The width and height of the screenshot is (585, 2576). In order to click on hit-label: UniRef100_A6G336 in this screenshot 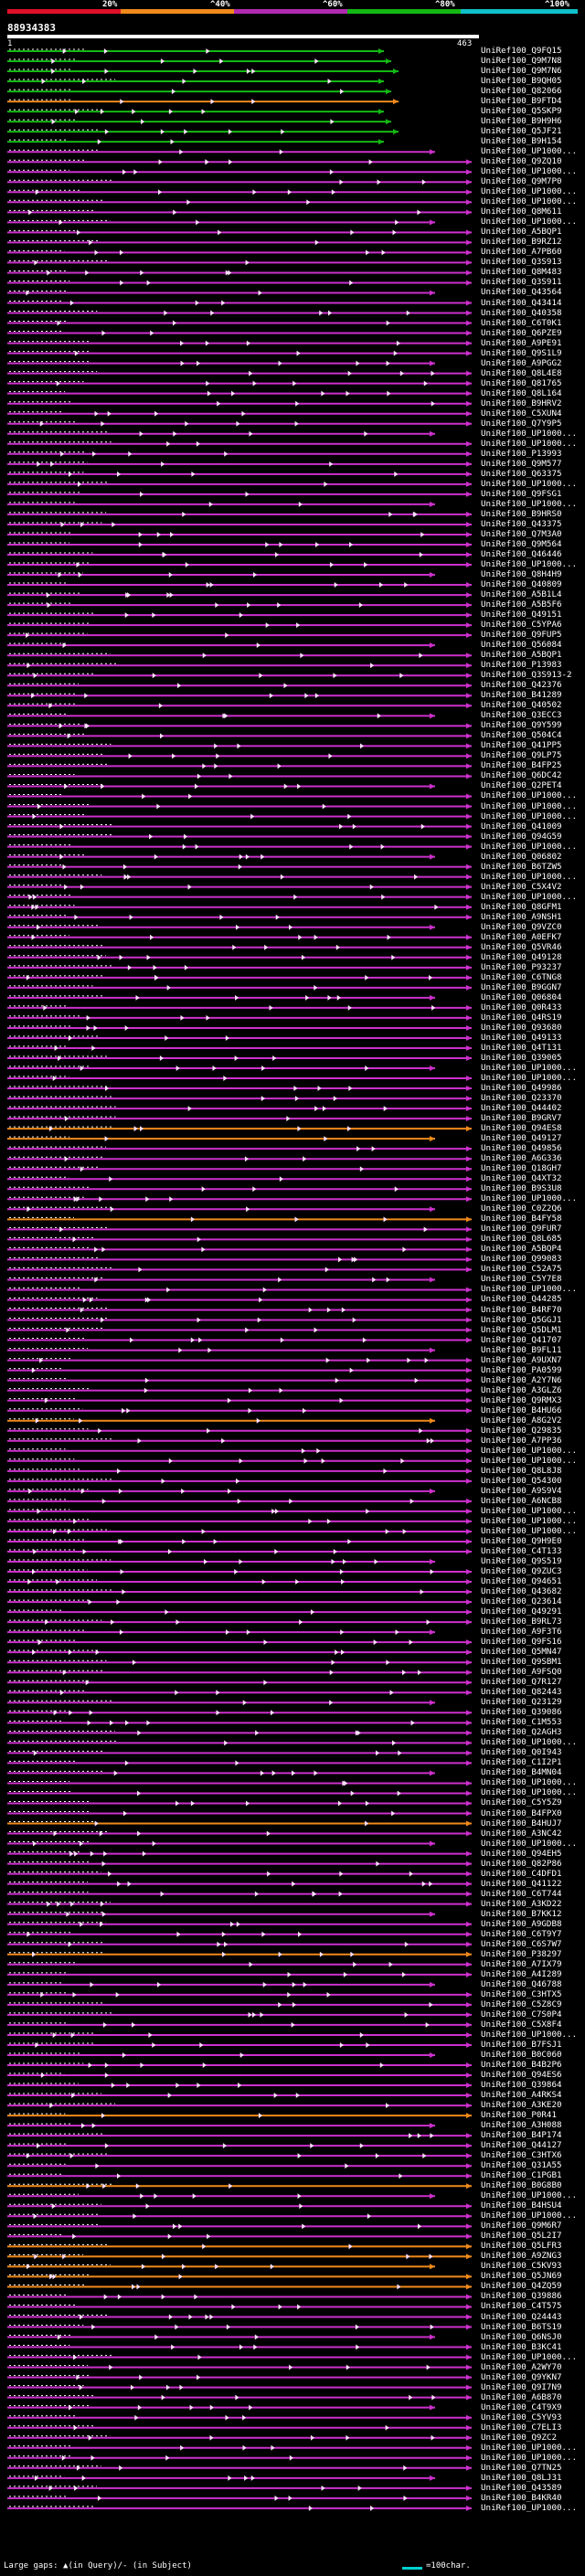, I will do `click(521, 1158)`.